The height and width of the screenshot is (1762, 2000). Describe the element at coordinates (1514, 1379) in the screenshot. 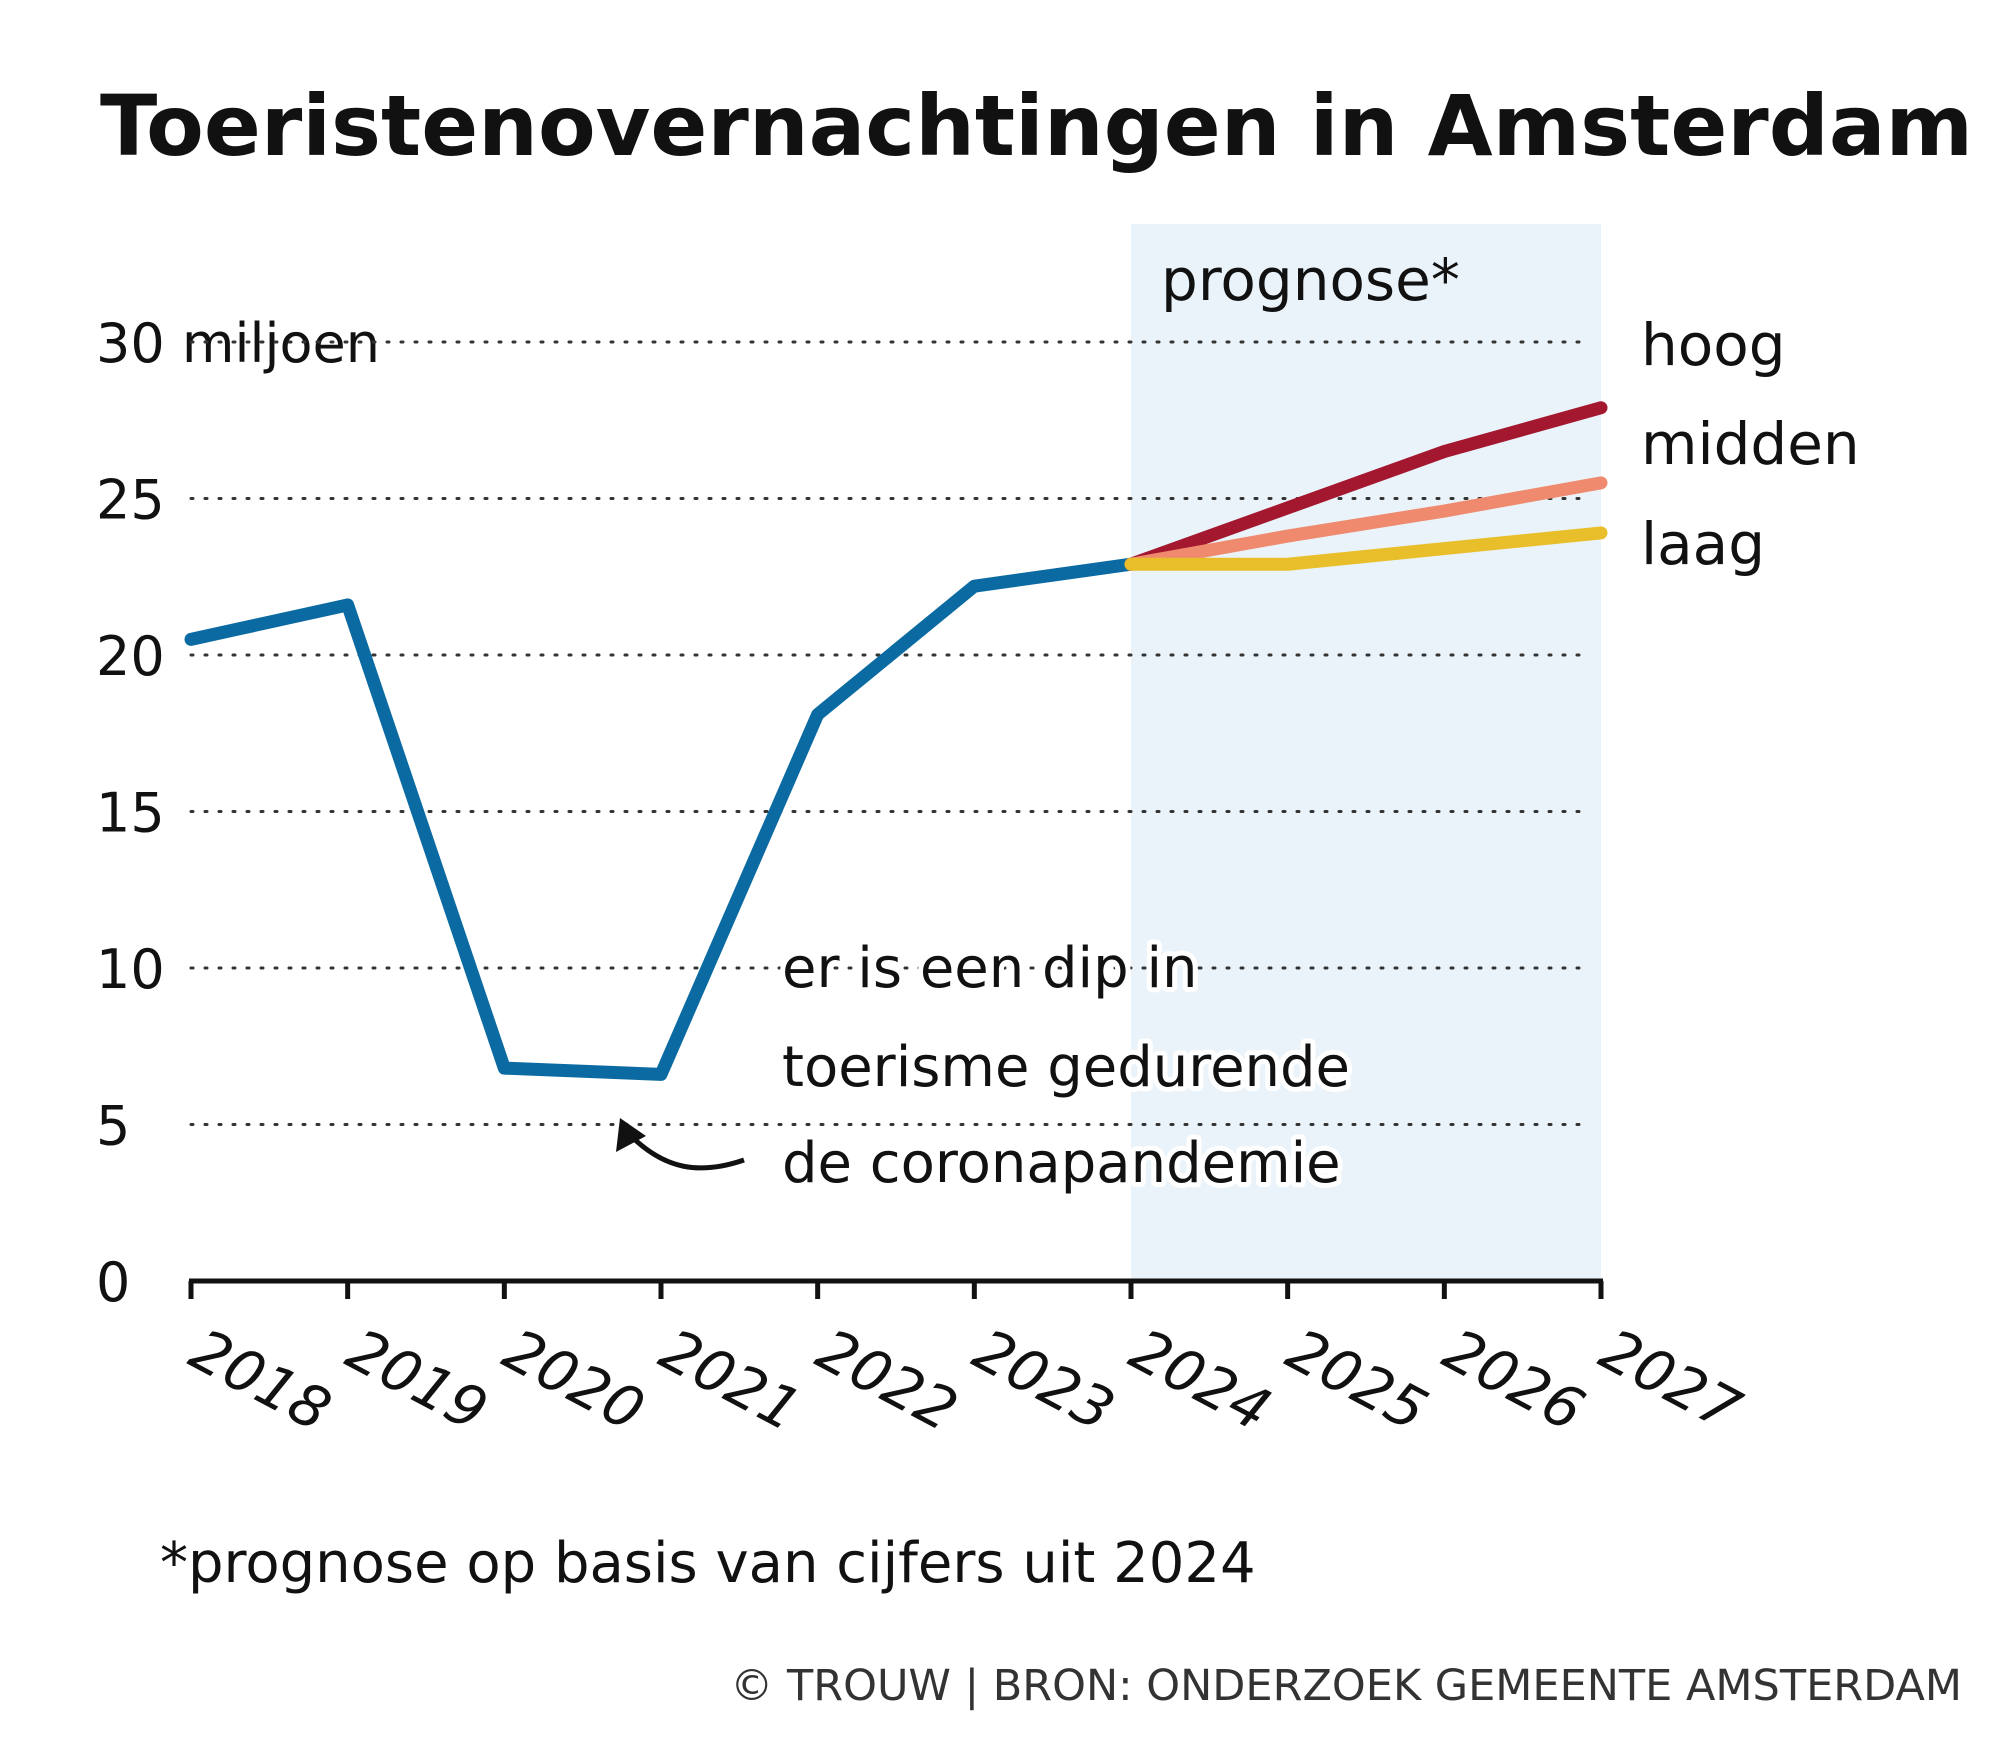

I see `x-tick-label: 2026` at that location.